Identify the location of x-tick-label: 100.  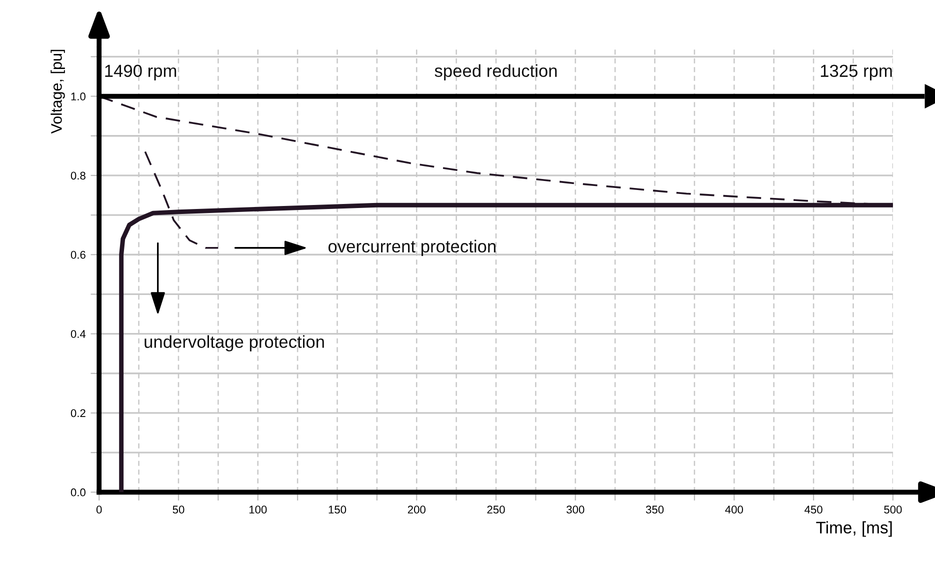
(258, 510).